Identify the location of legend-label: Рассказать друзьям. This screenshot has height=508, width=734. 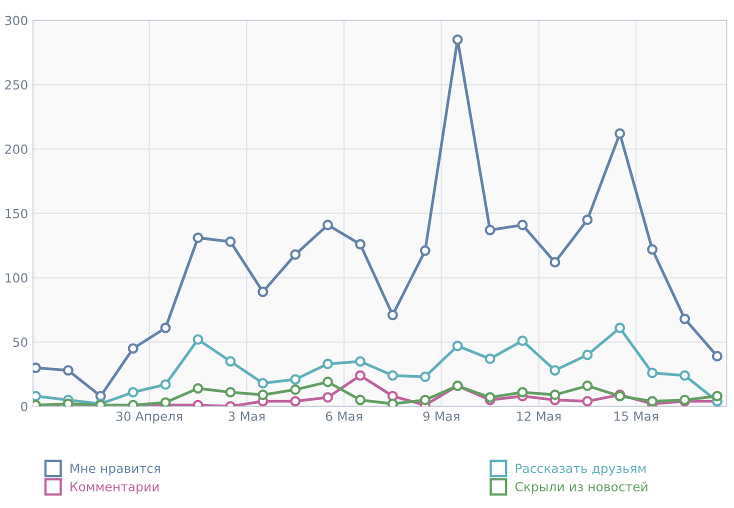
(581, 470).